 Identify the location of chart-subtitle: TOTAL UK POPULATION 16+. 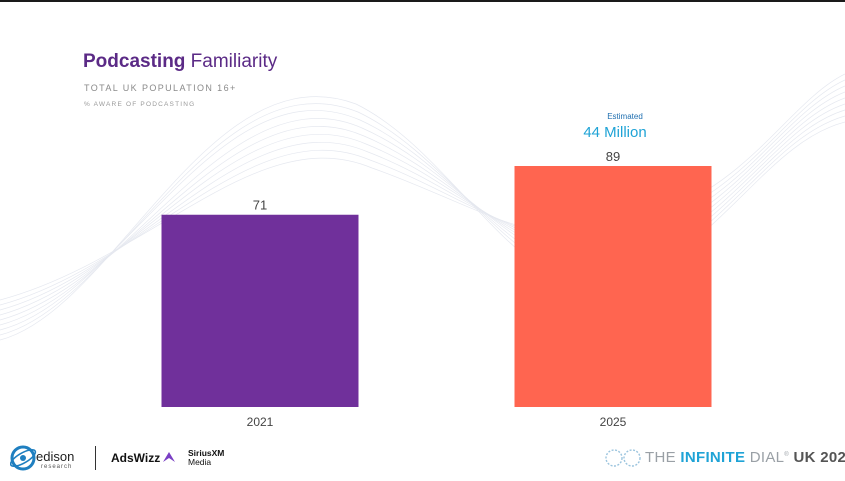
(160, 88).